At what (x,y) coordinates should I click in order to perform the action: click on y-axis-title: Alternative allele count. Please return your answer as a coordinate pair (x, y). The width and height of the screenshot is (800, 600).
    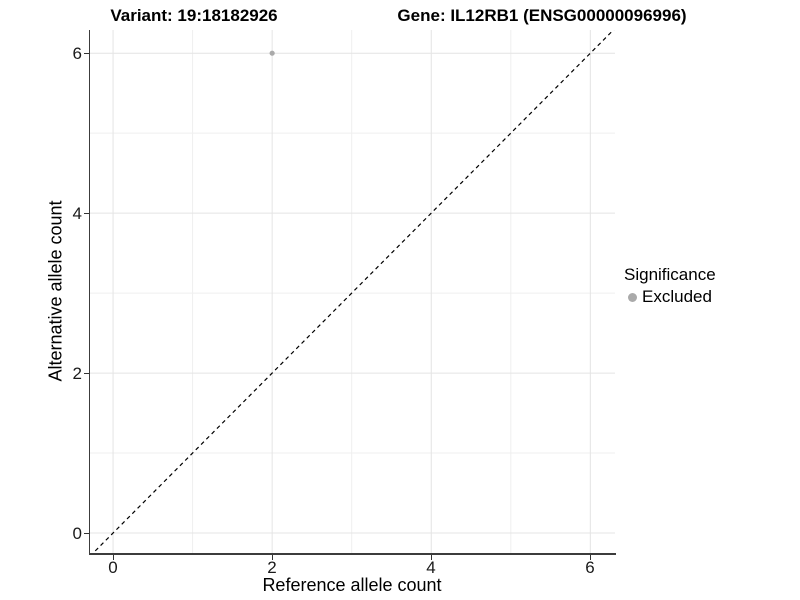
    Looking at the image, I should click on (55, 291).